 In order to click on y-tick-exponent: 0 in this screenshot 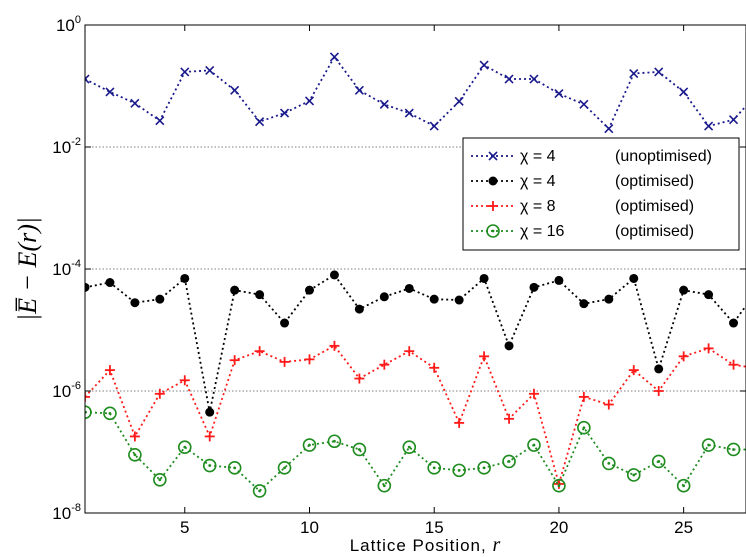, I will do `click(78, 20)`.